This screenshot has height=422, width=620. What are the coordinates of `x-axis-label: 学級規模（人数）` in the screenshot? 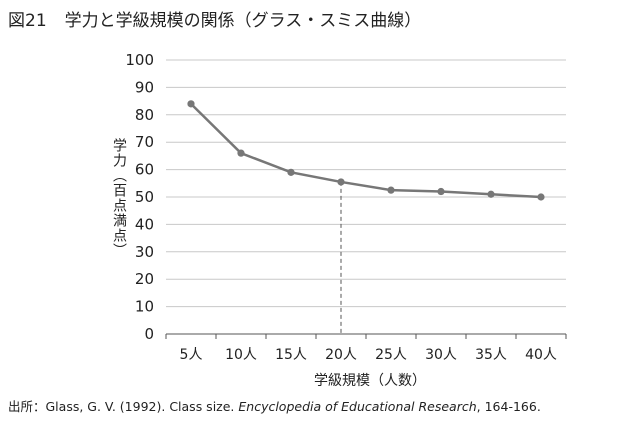 It's located at (370, 381).